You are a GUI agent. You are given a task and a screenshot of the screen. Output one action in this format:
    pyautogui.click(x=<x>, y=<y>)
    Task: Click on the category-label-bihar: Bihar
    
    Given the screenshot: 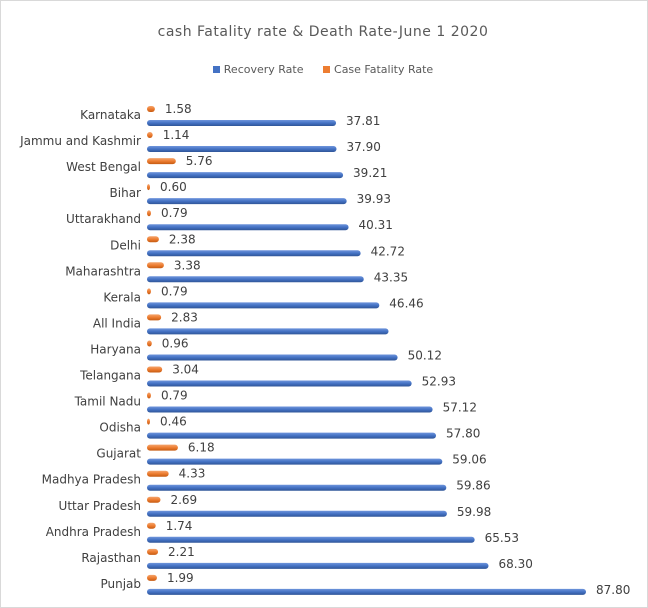 What is the action you would take?
    pyautogui.click(x=126, y=193)
    